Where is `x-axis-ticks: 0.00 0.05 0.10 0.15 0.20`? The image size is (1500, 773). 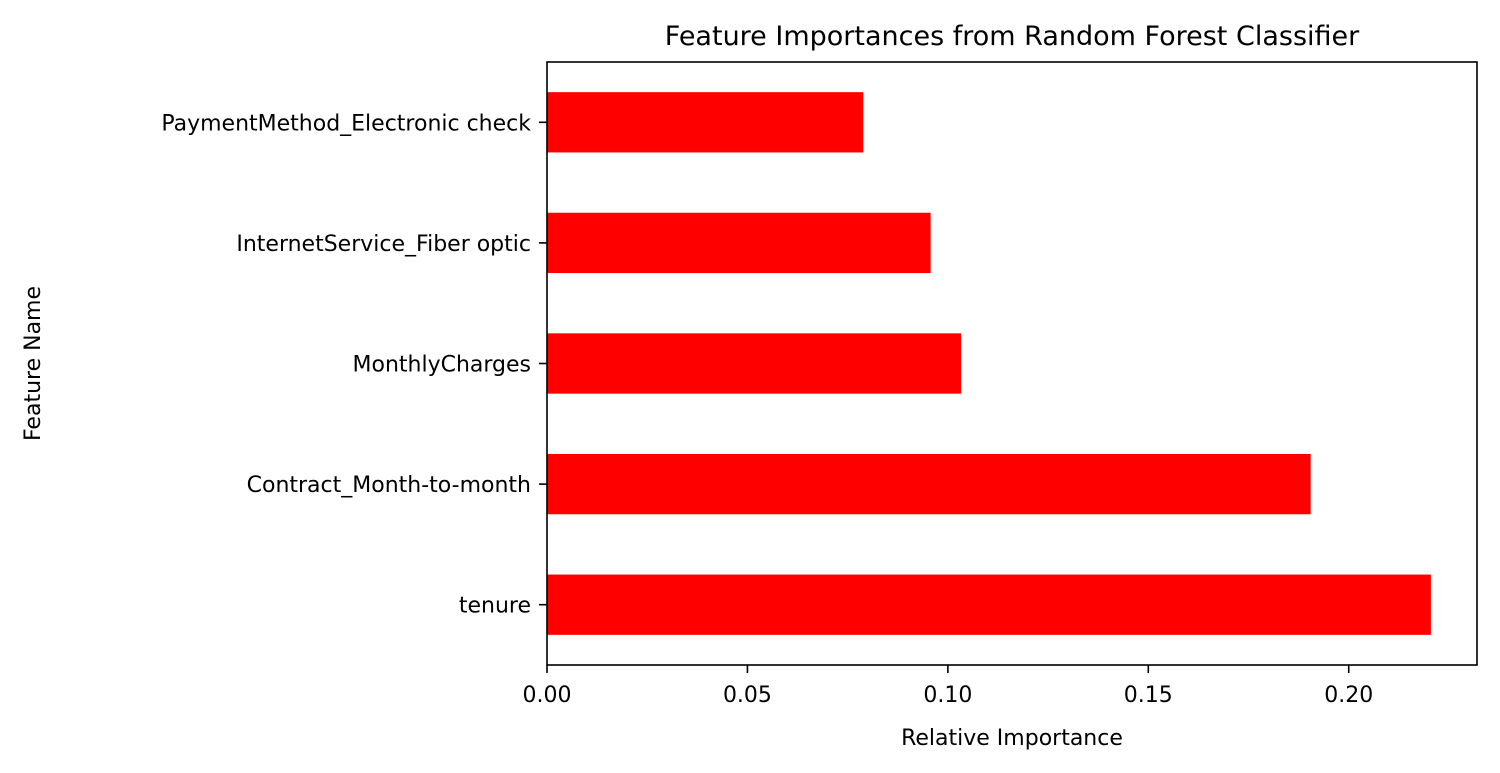
x-axis-ticks: 0.00 0.05 0.10 0.15 0.20 is located at coordinates (948, 686).